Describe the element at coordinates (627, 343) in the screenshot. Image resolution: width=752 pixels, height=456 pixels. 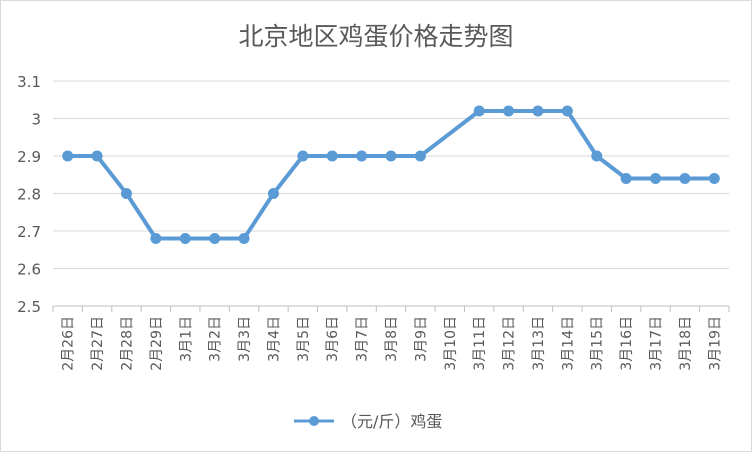
I see `x-tick-label: 3月16日` at that location.